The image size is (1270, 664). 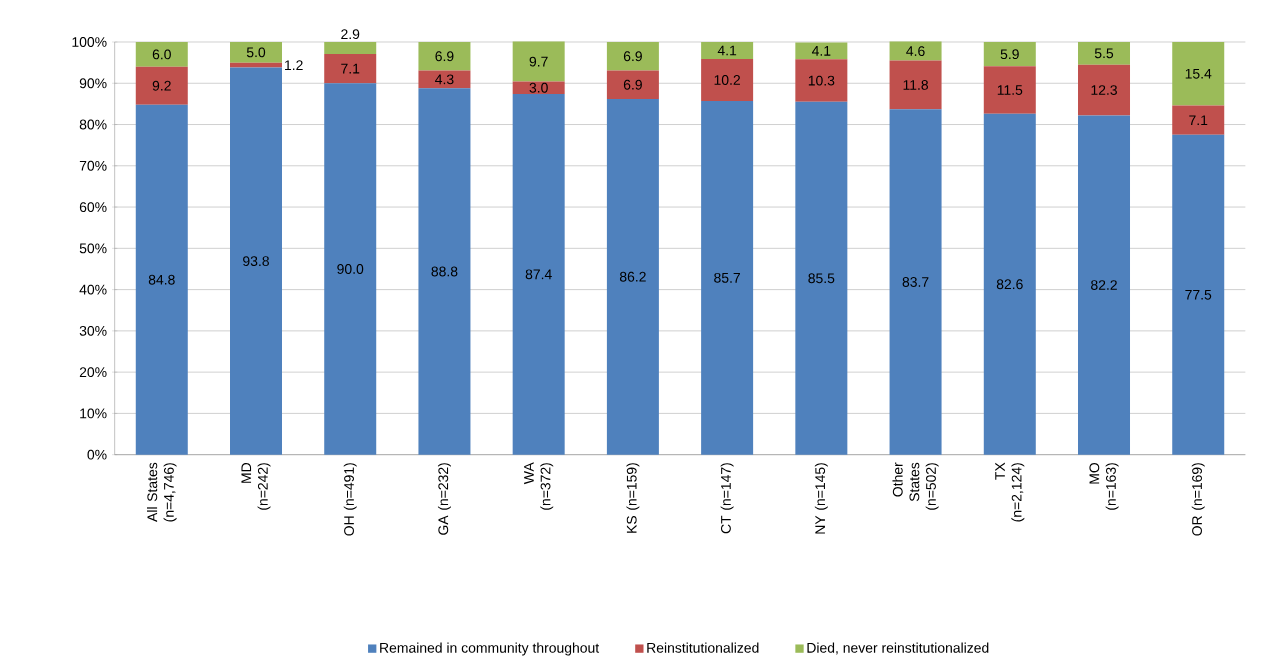 What do you see at coordinates (538, 87) in the screenshot?
I see `data-label: 3.0` at bounding box center [538, 87].